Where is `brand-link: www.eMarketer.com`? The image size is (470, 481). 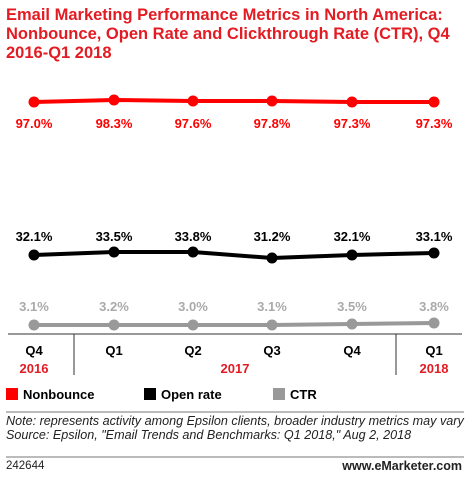
brand-link: www.eMarketer.com is located at coordinates (402, 466).